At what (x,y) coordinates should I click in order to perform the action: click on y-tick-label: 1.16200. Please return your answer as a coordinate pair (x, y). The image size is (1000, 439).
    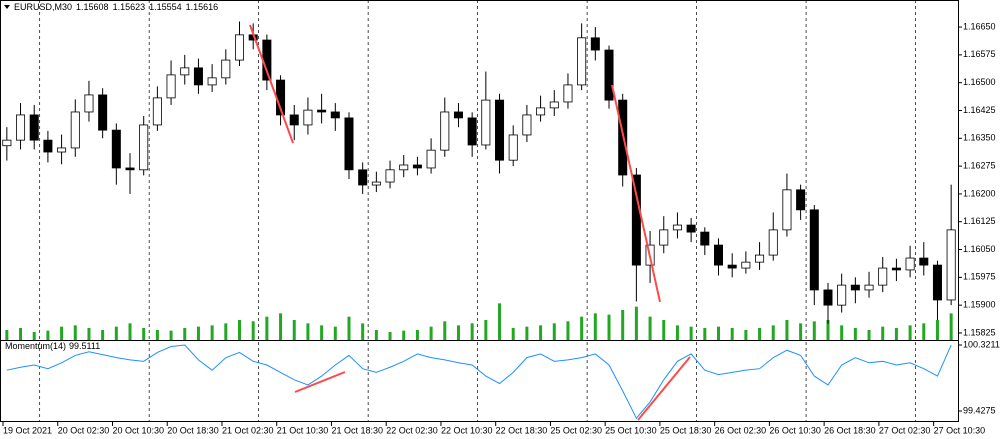
    Looking at the image, I should click on (979, 193).